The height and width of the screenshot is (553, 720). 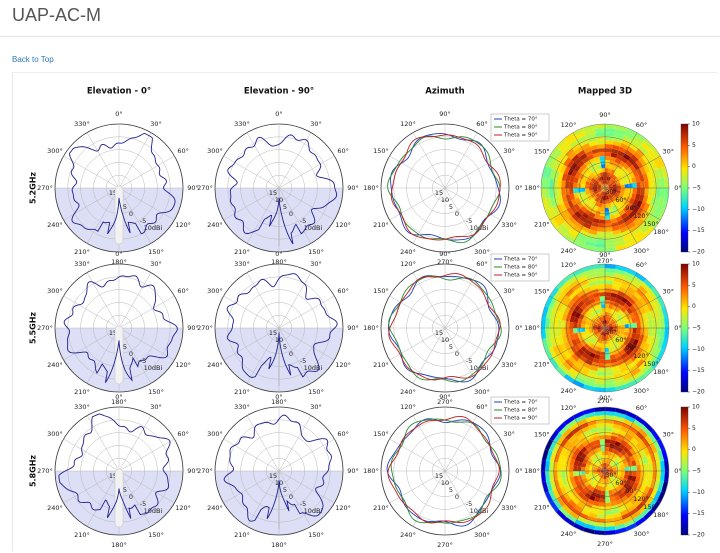 What do you see at coordinates (520, 136) in the screenshot?
I see `legend-entry: Theta = 90°` at bounding box center [520, 136].